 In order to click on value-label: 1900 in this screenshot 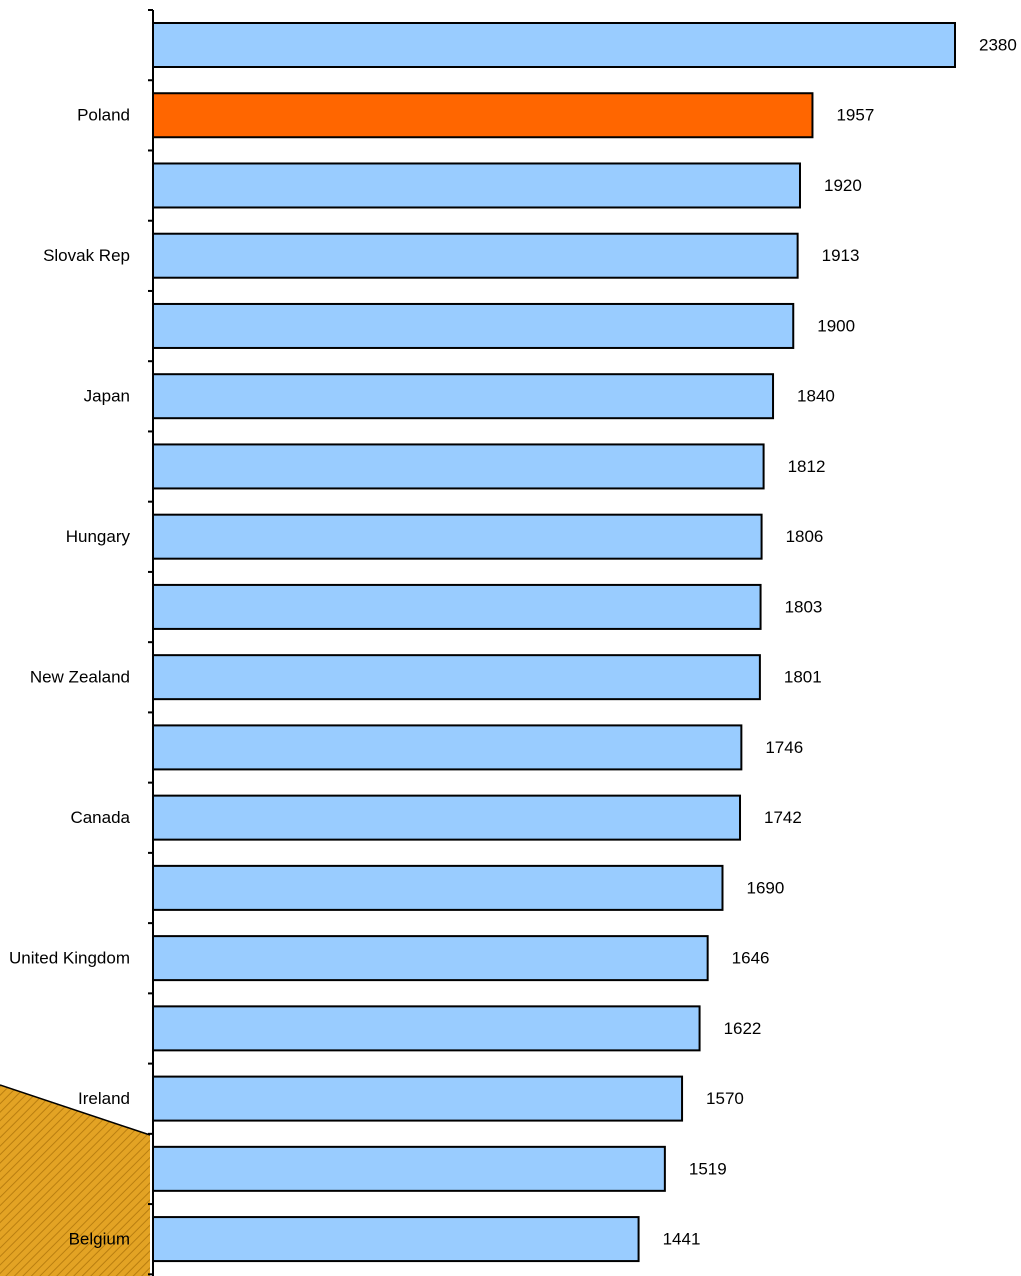, I will do `click(836, 325)`.